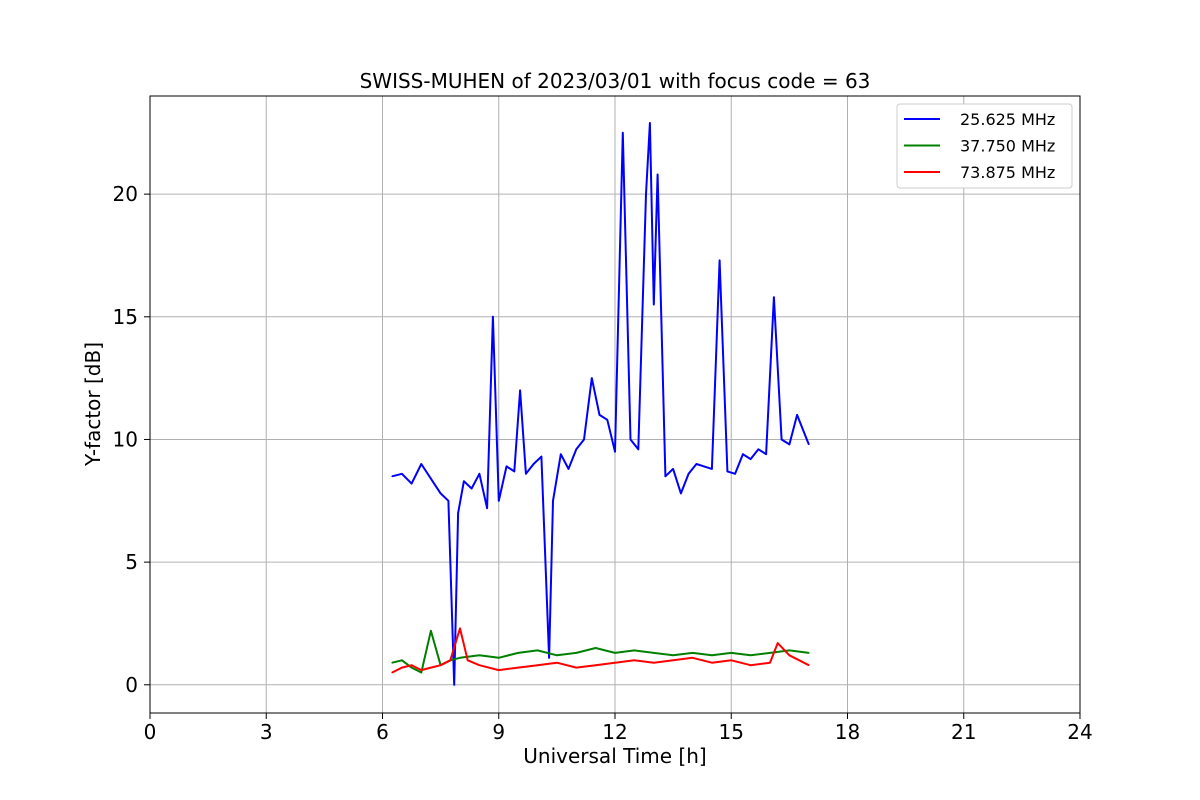 The height and width of the screenshot is (800, 1200). I want to click on x-tick-label: 24, so click(1079, 732).